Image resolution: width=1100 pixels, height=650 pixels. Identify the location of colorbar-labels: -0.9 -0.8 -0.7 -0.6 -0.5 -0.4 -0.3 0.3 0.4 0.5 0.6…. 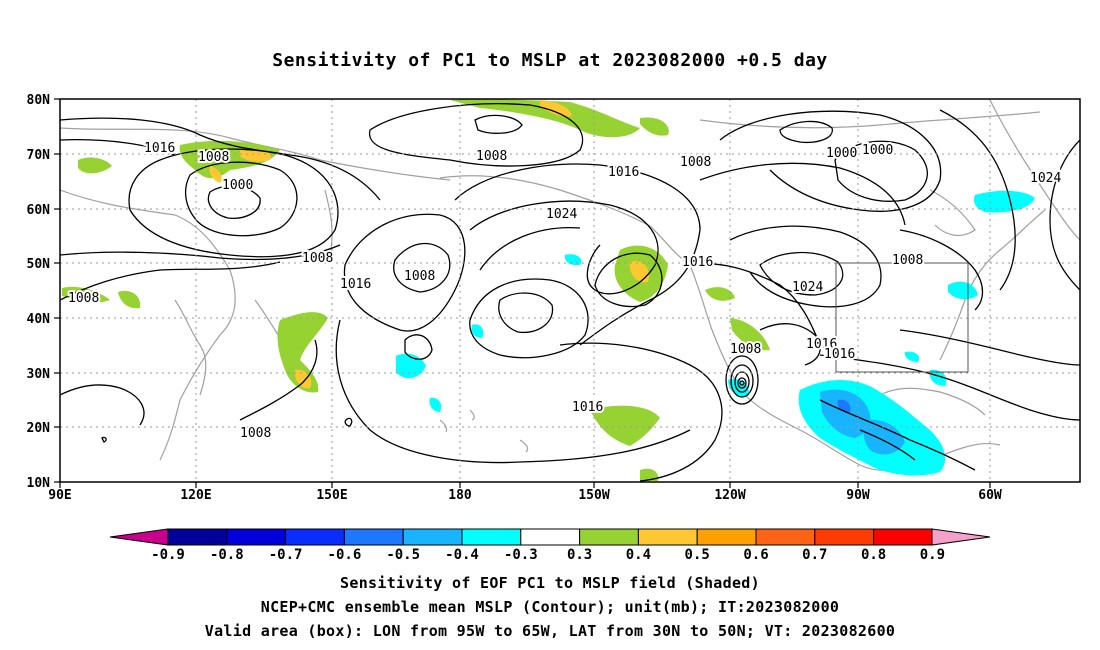
(548, 555).